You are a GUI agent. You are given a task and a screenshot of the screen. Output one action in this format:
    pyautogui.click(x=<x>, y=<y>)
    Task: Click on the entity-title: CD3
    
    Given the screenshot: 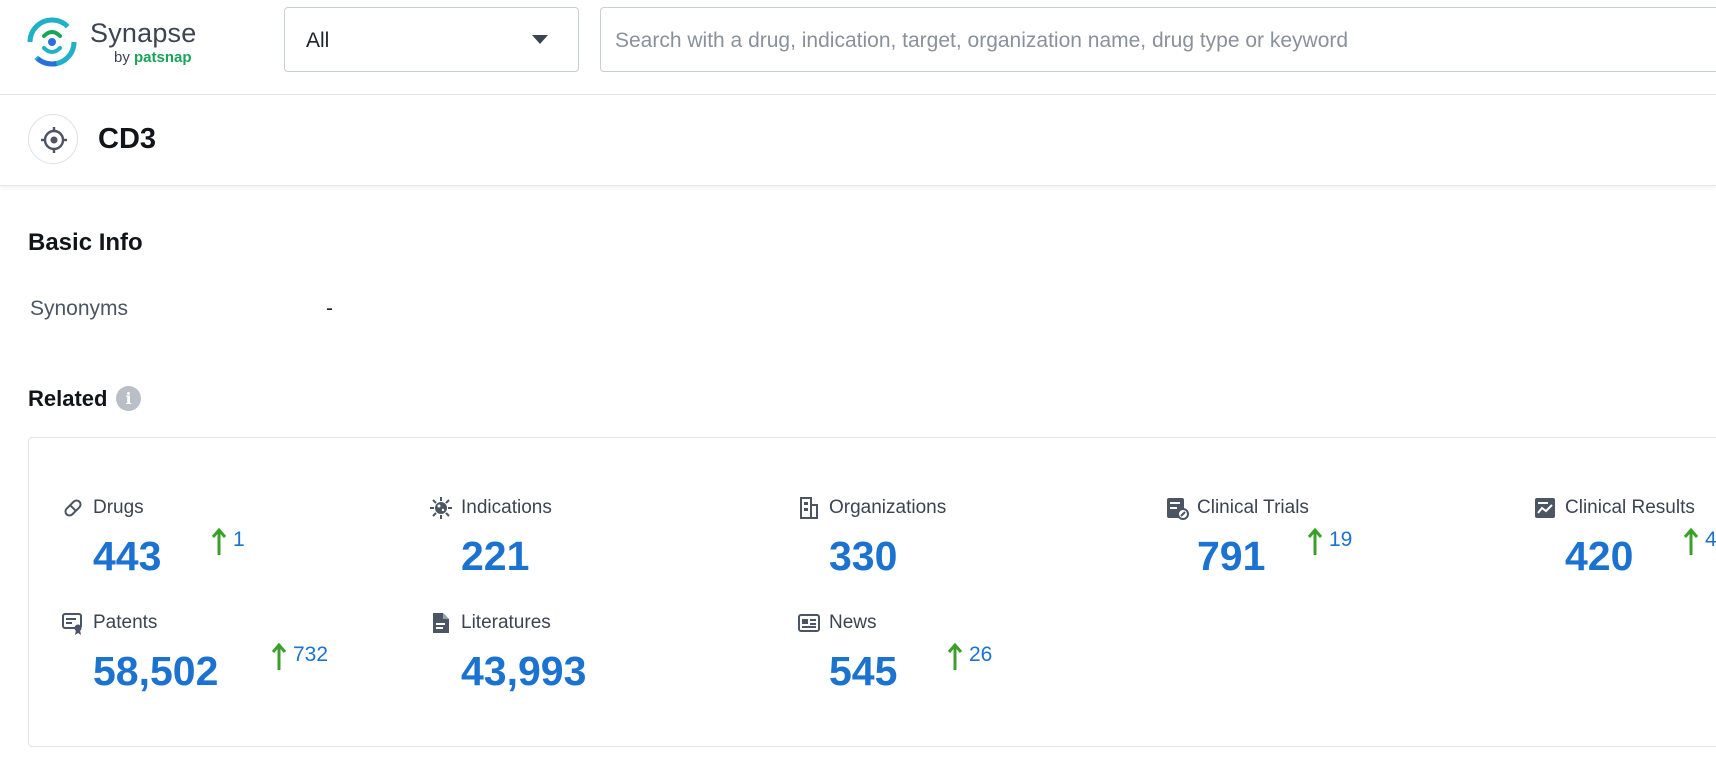 What is the action you would take?
    pyautogui.click(x=127, y=139)
    